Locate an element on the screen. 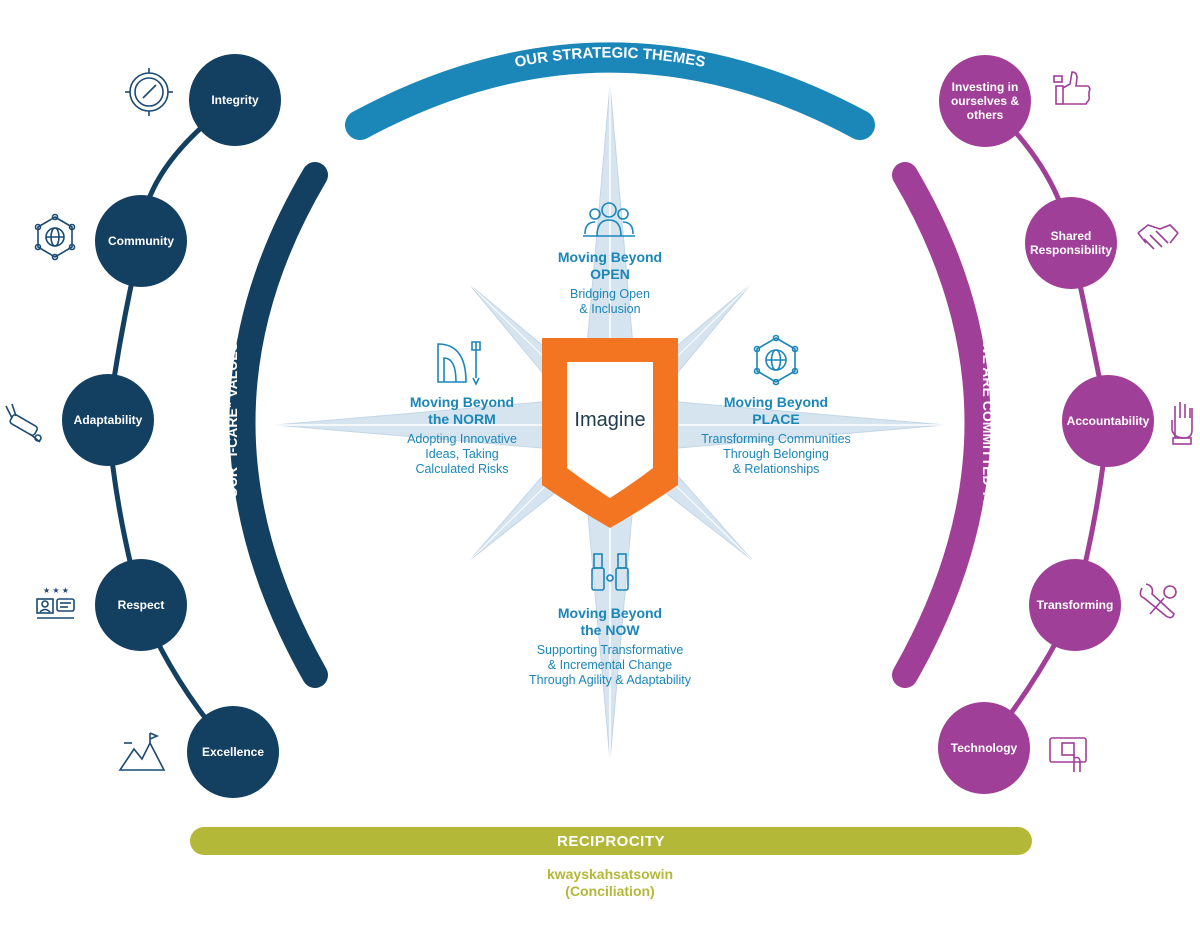 Image resolution: width=1200 pixels, height=930 pixels. commitment-label: Transforming is located at coordinates (1075, 605).